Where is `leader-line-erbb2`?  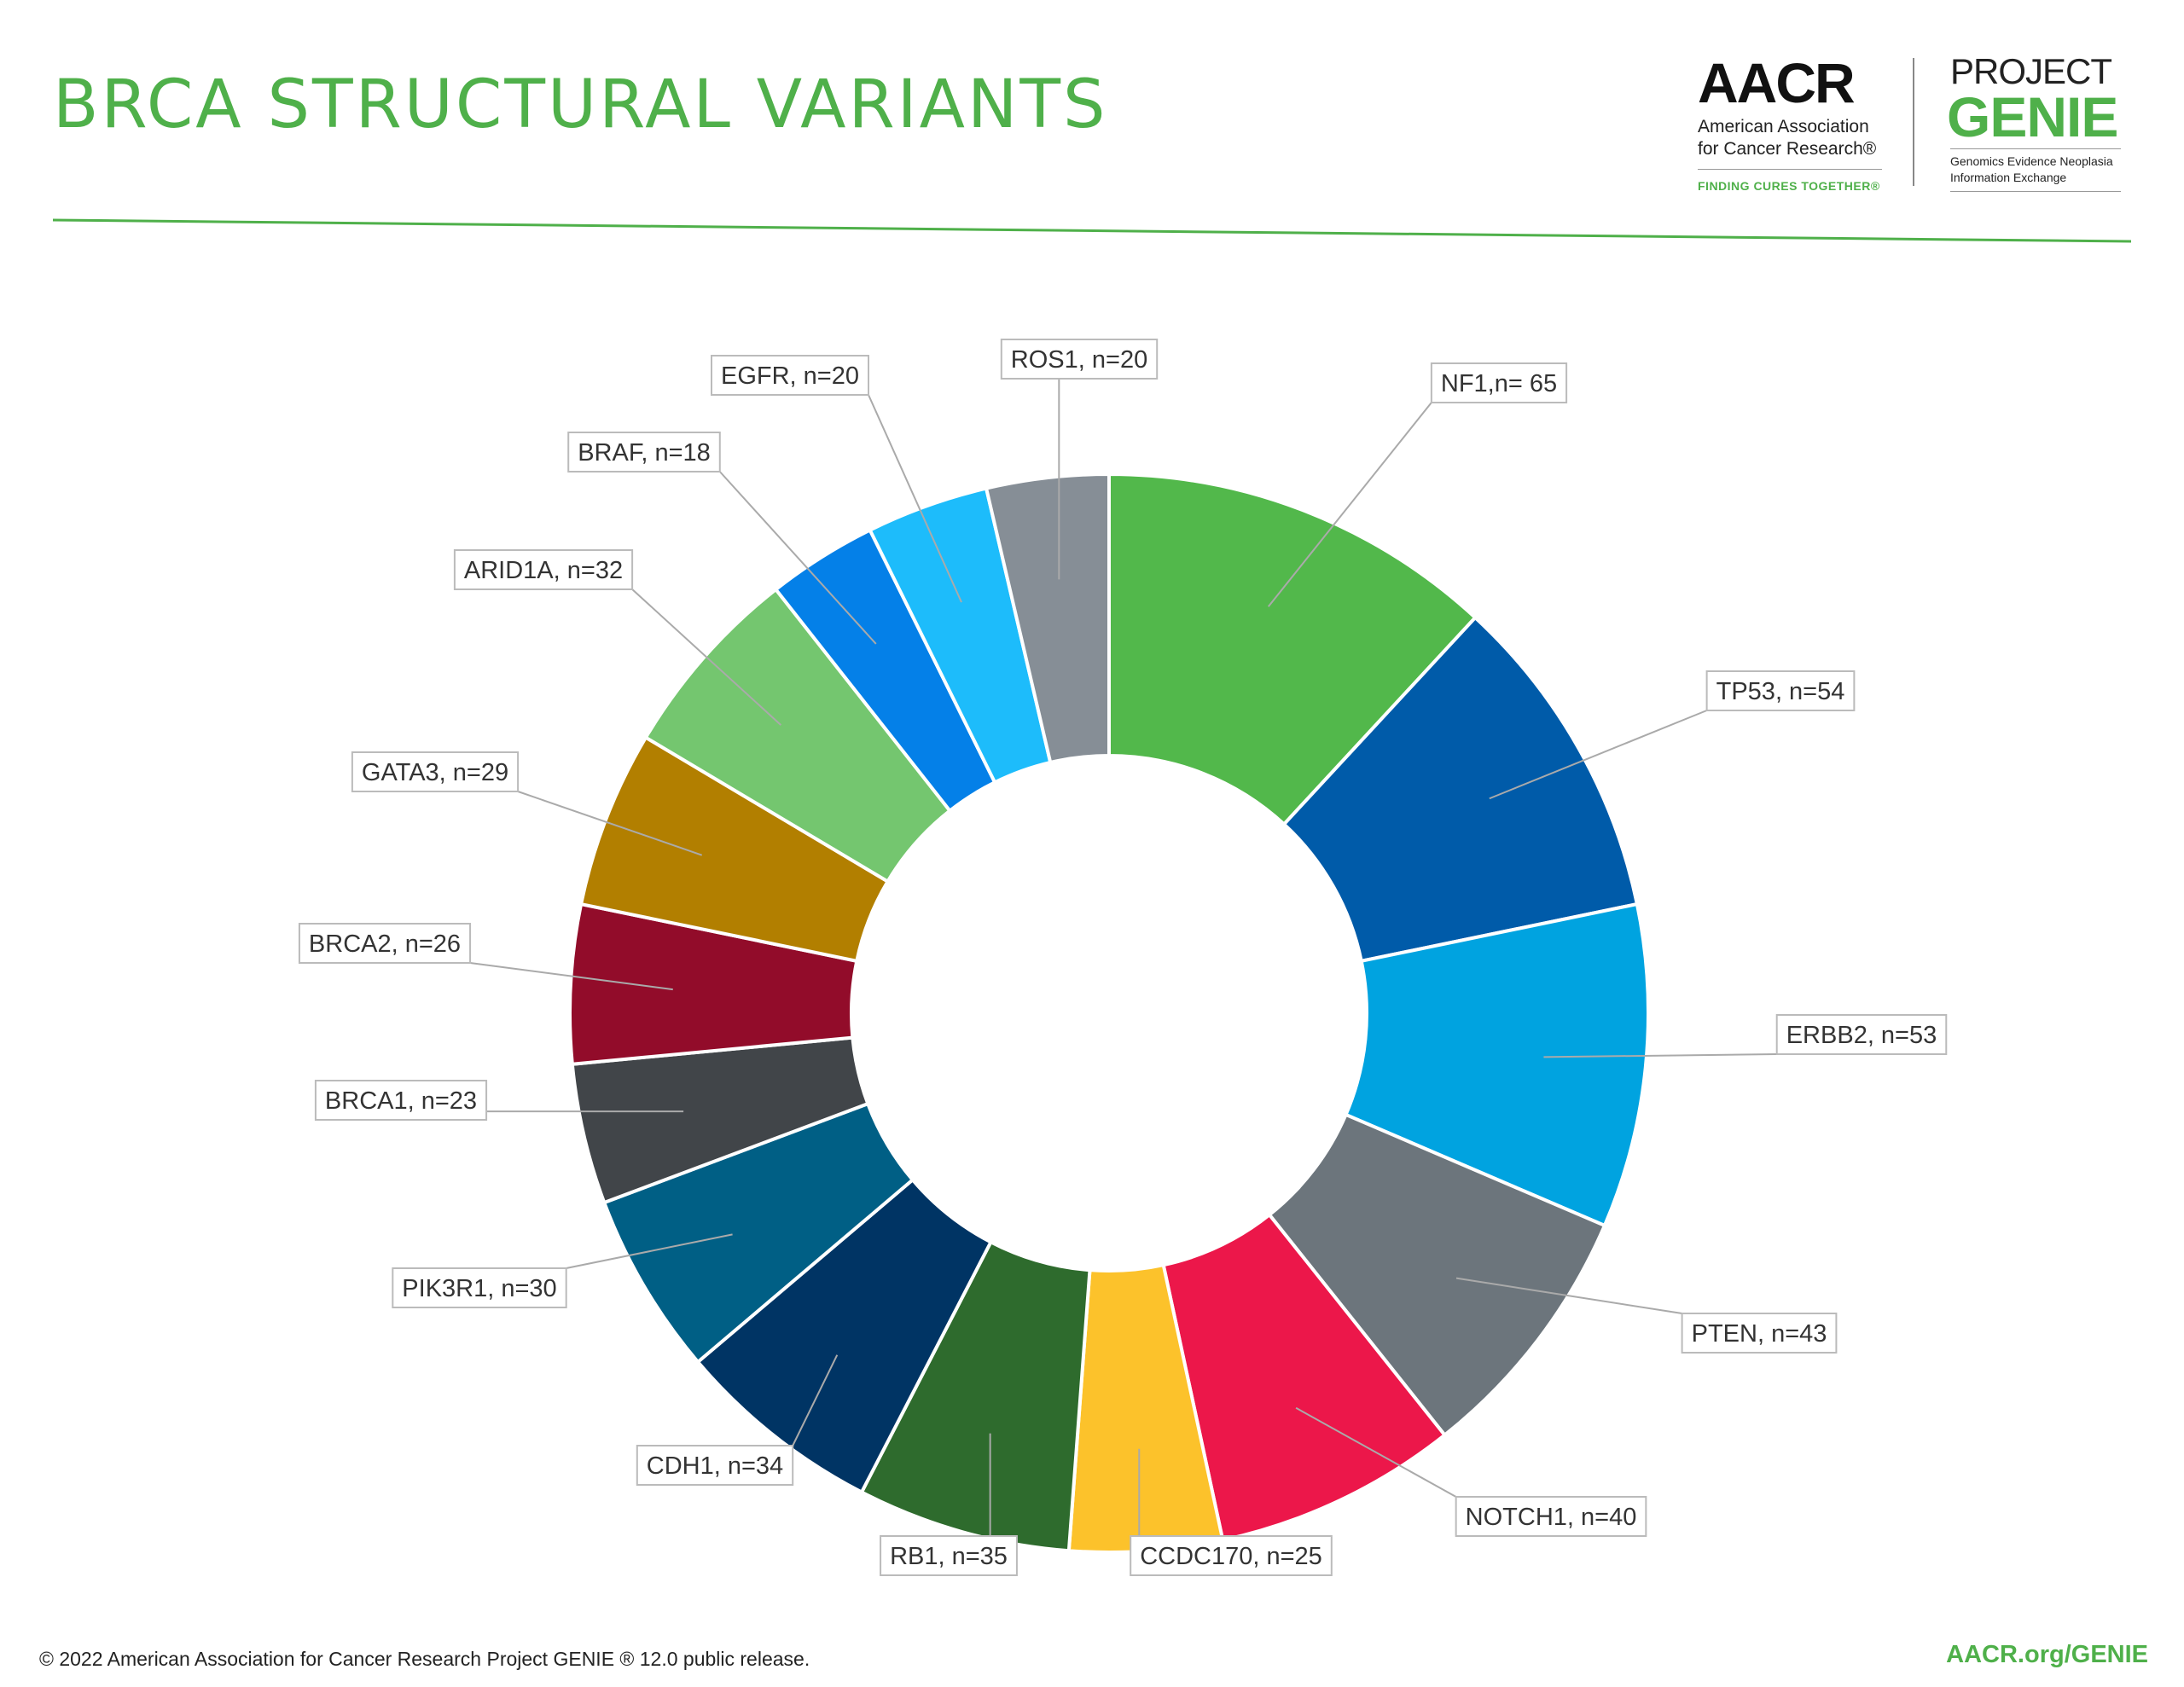 leader-line-erbb2 is located at coordinates (1660, 1055).